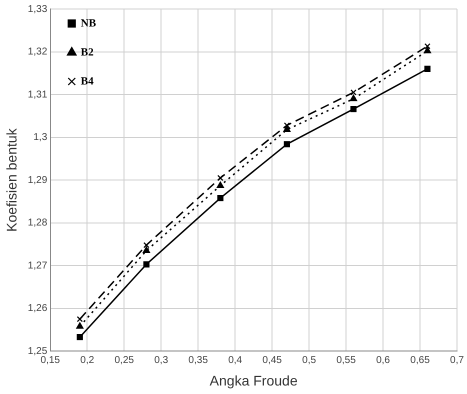 The width and height of the screenshot is (467, 394). I want to click on y-axis-title: Koefisien bentuk, so click(11, 179).